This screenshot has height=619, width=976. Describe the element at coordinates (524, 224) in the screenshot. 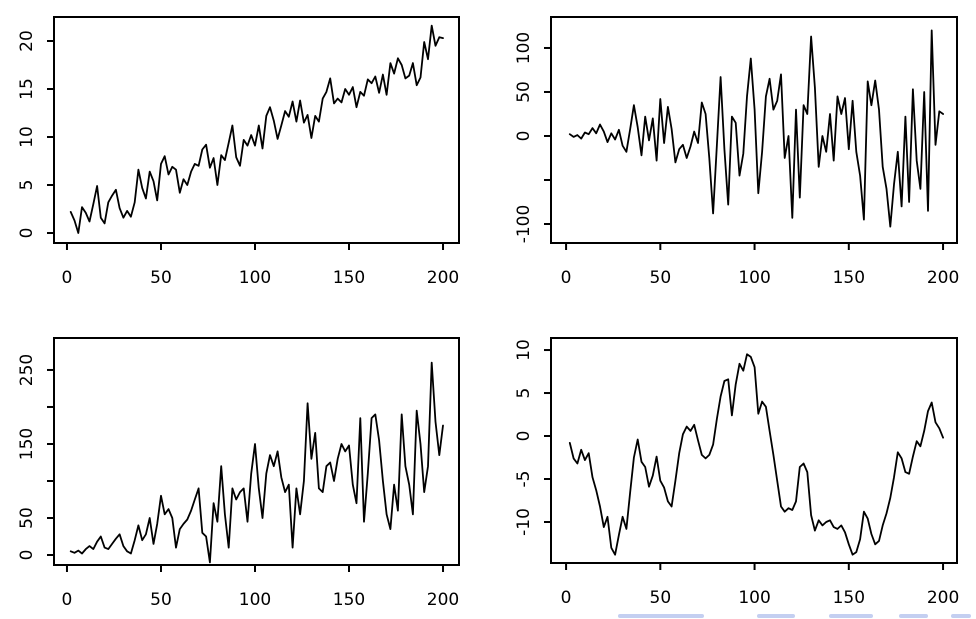

I see `y-tick-label: -100` at that location.